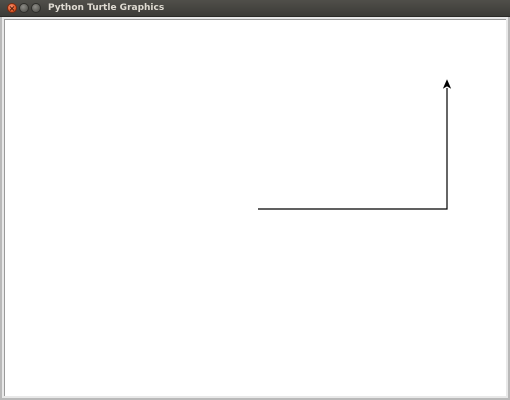 The height and width of the screenshot is (400, 510). I want to click on close-icon: ×, so click(12, 8).